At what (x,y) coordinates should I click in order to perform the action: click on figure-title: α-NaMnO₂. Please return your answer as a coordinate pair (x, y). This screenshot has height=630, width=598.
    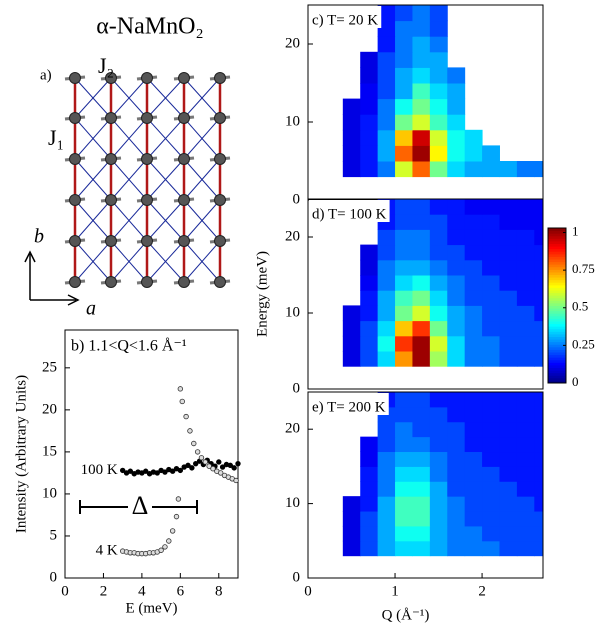
    Looking at the image, I should click on (150, 27).